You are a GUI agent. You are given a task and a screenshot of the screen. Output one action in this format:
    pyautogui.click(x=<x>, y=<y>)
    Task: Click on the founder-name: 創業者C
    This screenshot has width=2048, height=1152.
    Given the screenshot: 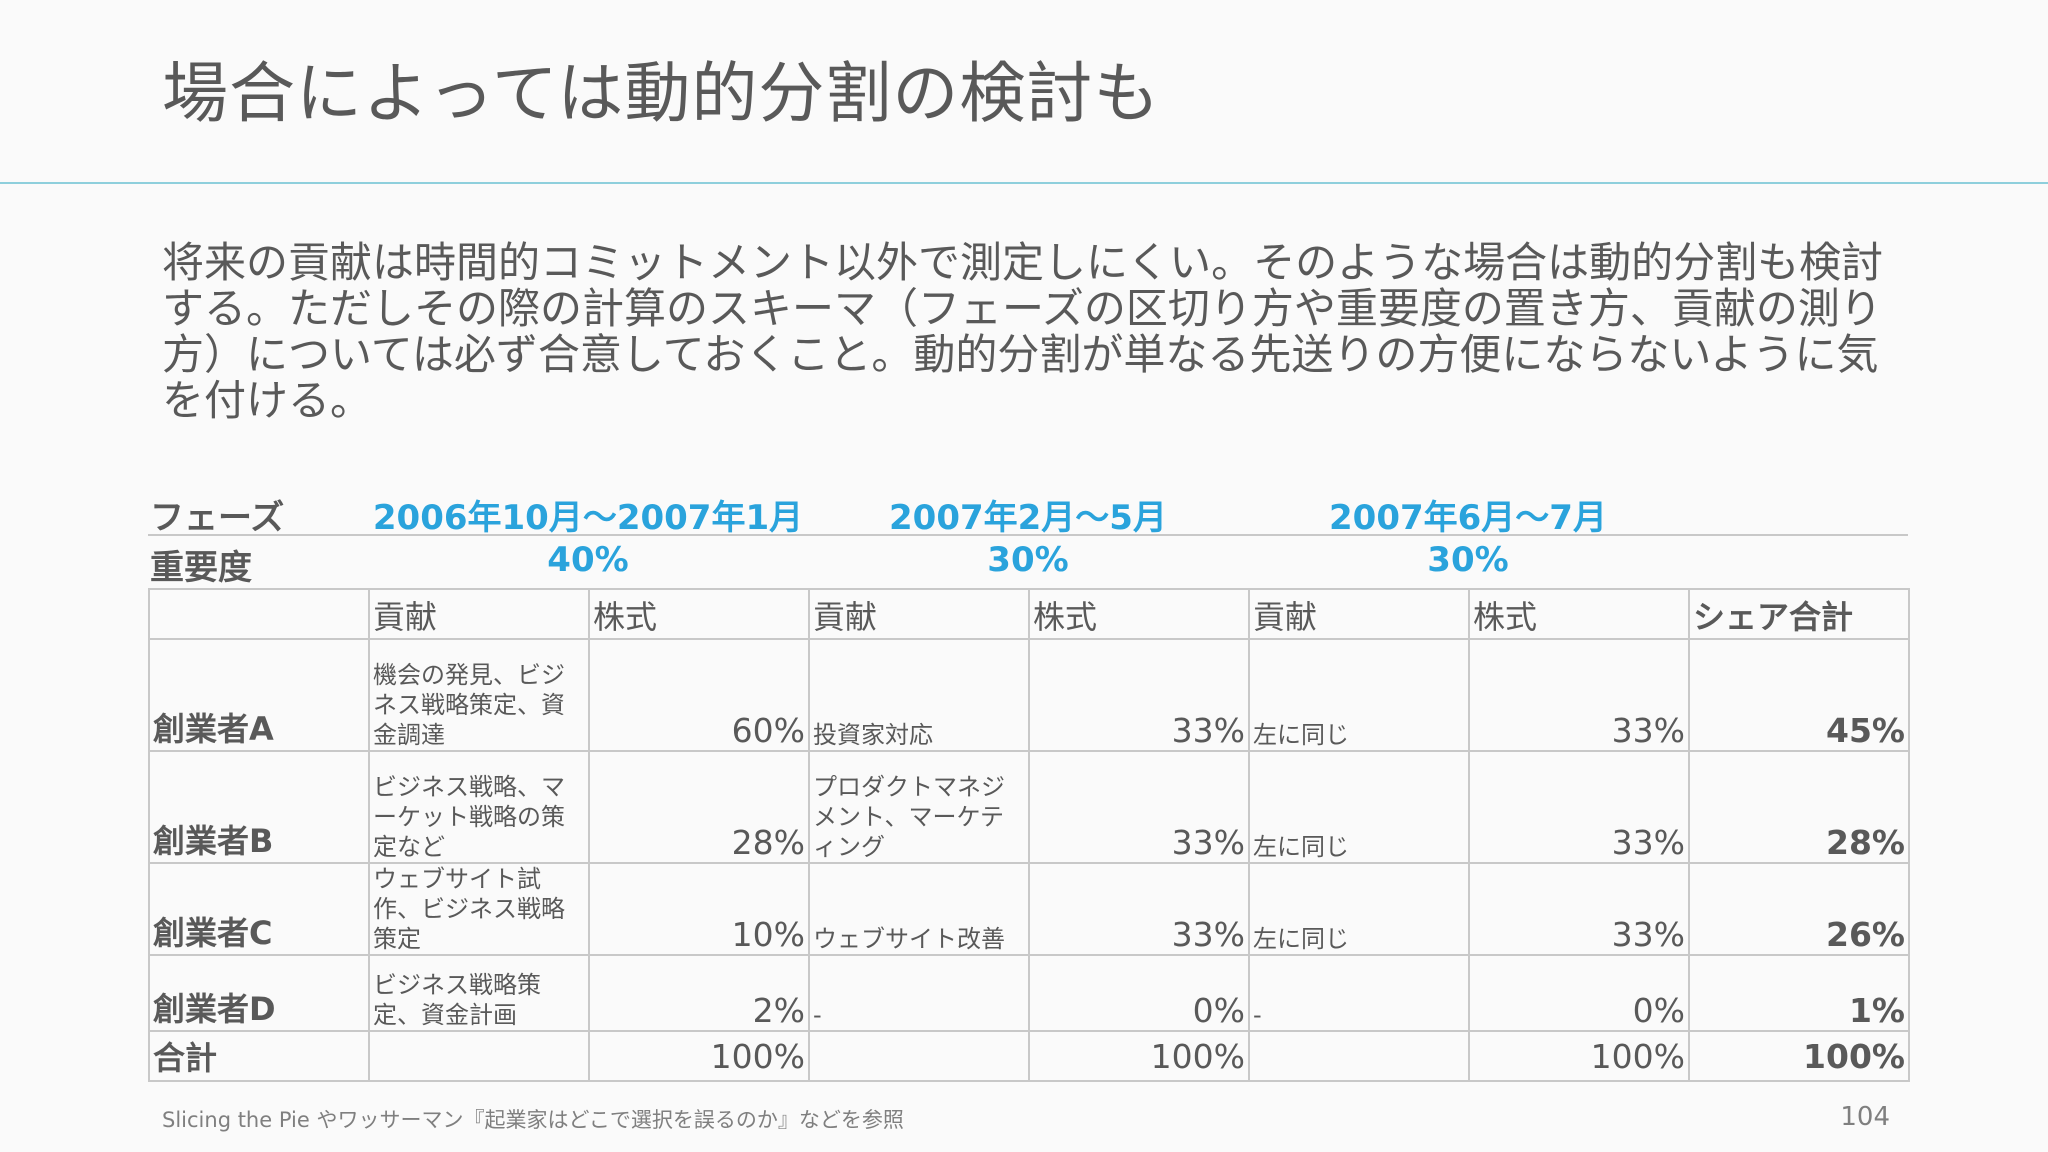 What is the action you would take?
    pyautogui.click(x=259, y=909)
    